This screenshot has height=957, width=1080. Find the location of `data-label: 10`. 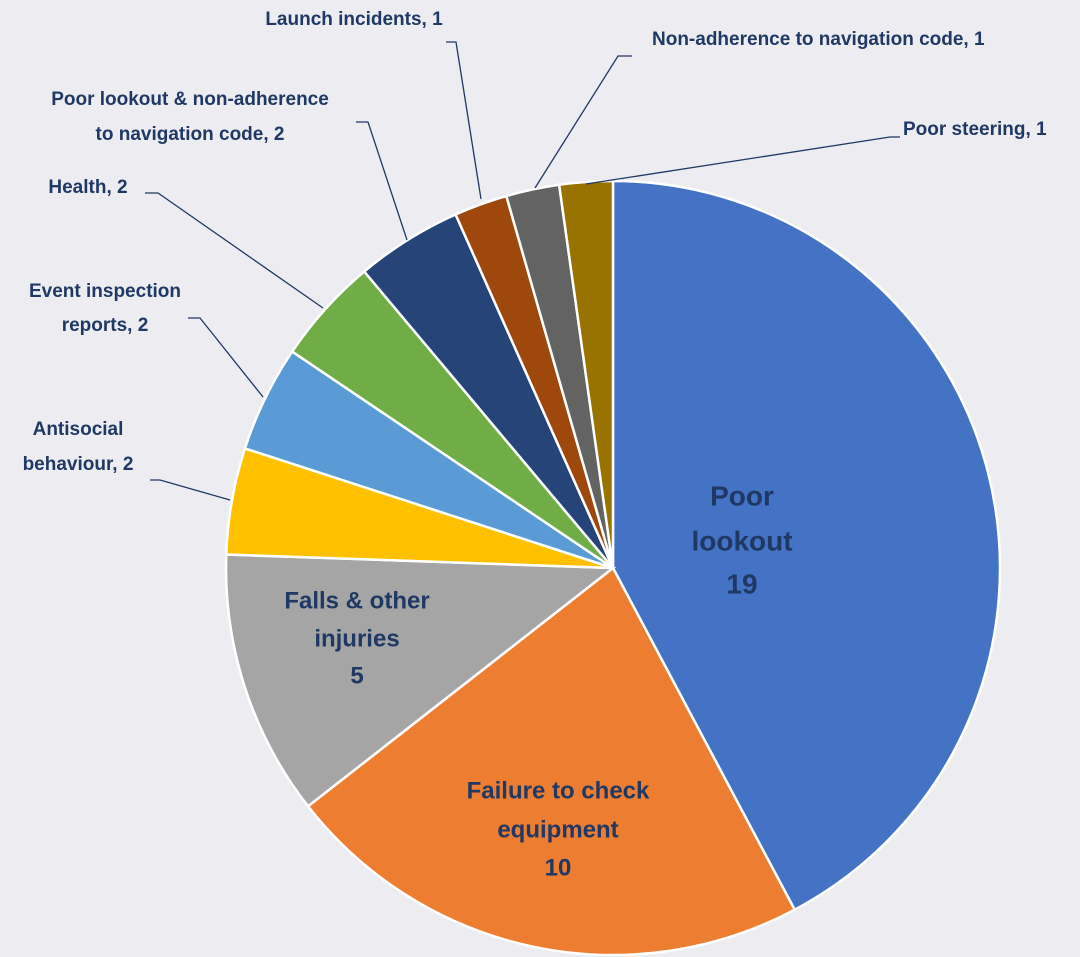

data-label: 10 is located at coordinates (558, 867).